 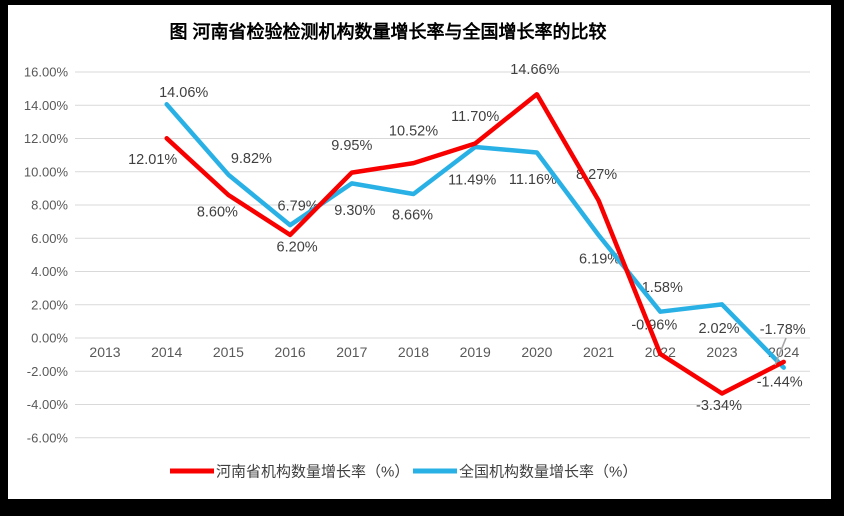 I want to click on data-label: -1.78%, so click(x=783, y=330).